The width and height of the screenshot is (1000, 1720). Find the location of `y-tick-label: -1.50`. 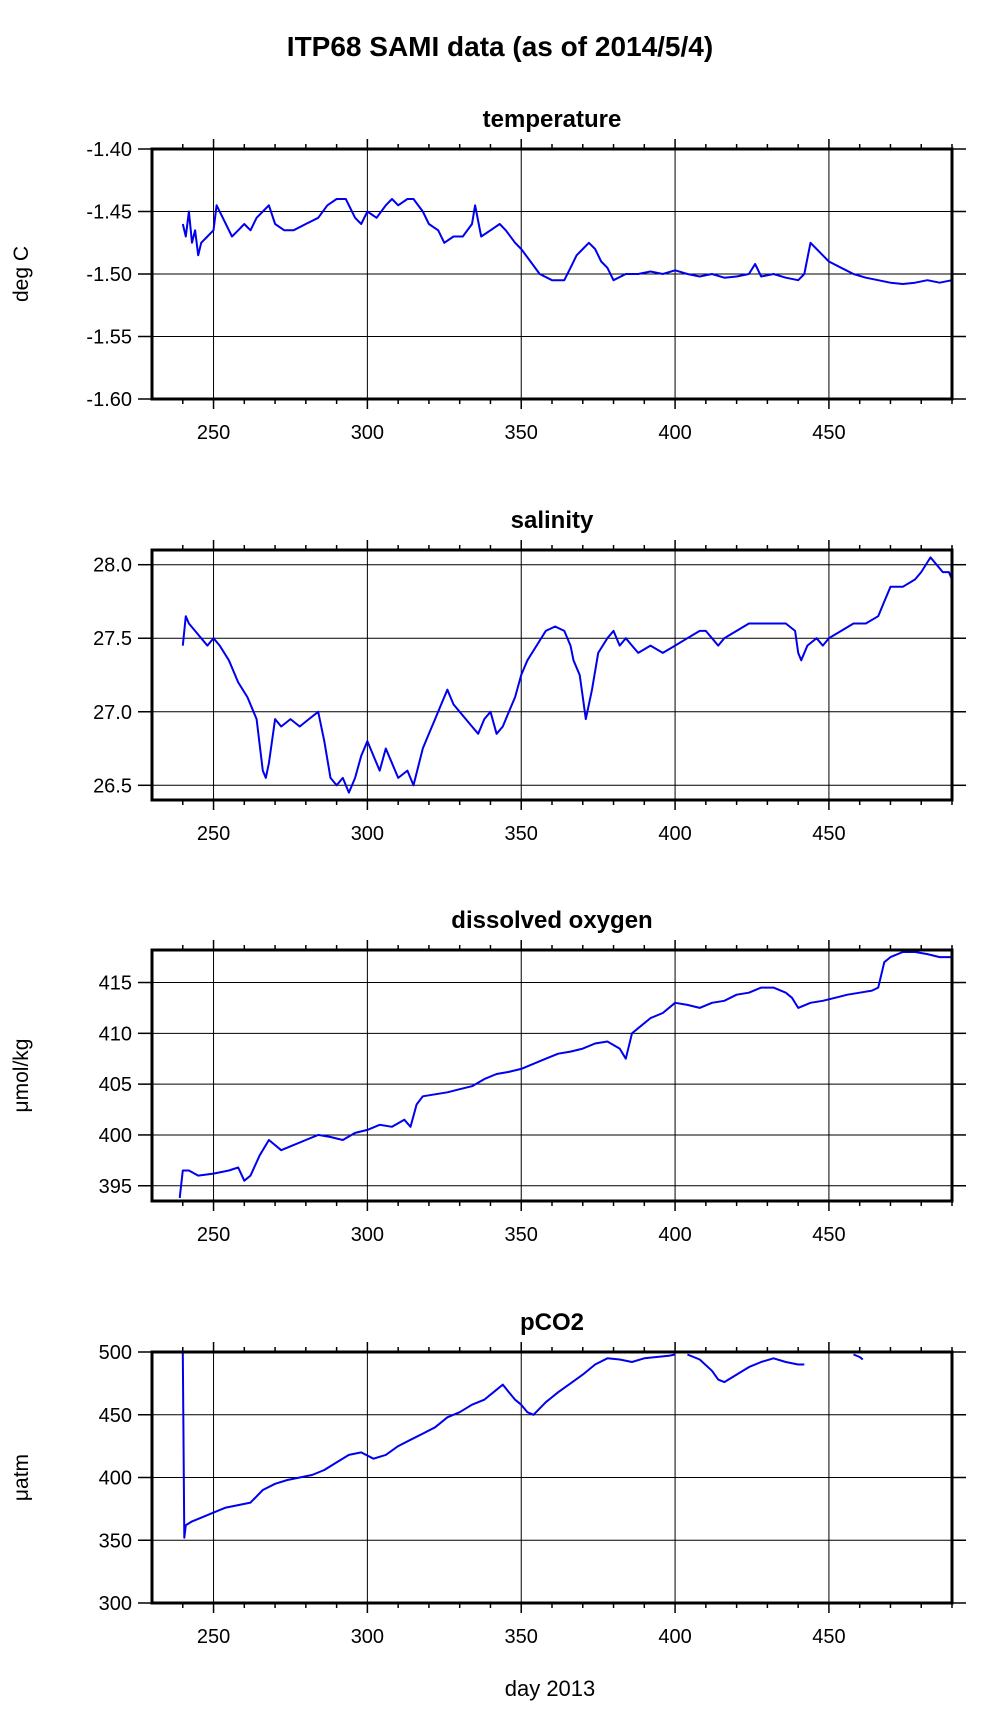

y-tick-label: -1.50 is located at coordinates (109, 275).